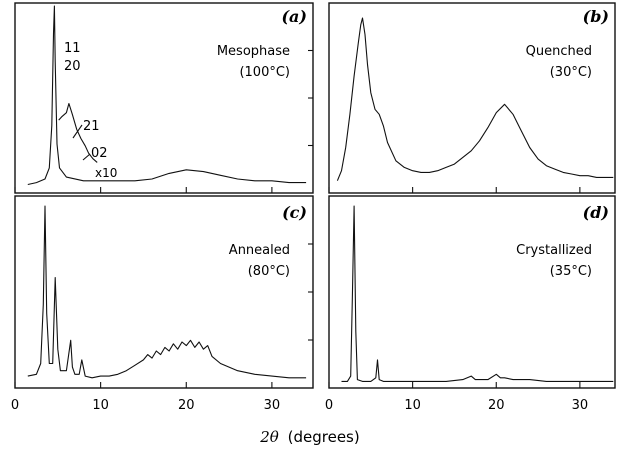  Describe the element at coordinates (294, 212) in the screenshot. I see `panel-c-letter: (c)` at that location.